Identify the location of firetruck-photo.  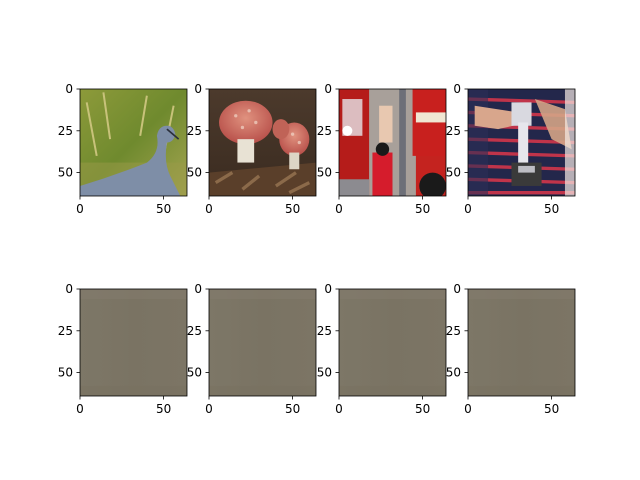
(392, 142).